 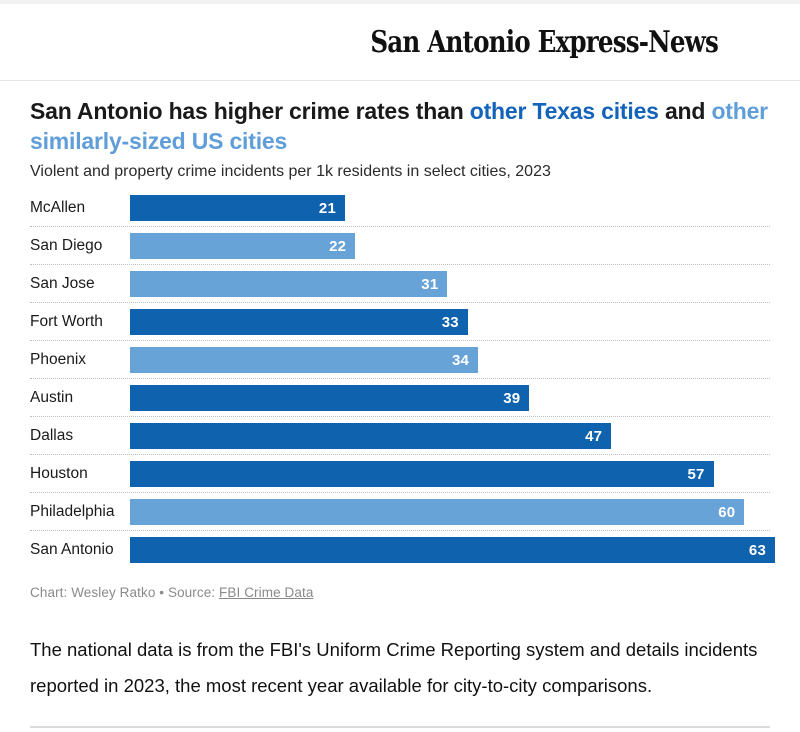 I want to click on headline-highlight-us: other similarly-sized US cities, so click(x=399, y=126).